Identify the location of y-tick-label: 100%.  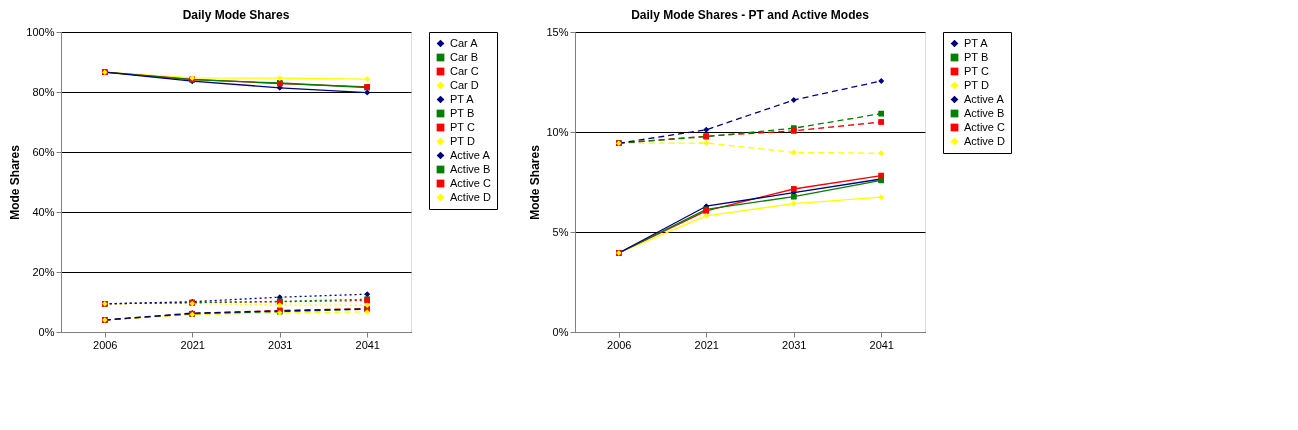
(40, 31).